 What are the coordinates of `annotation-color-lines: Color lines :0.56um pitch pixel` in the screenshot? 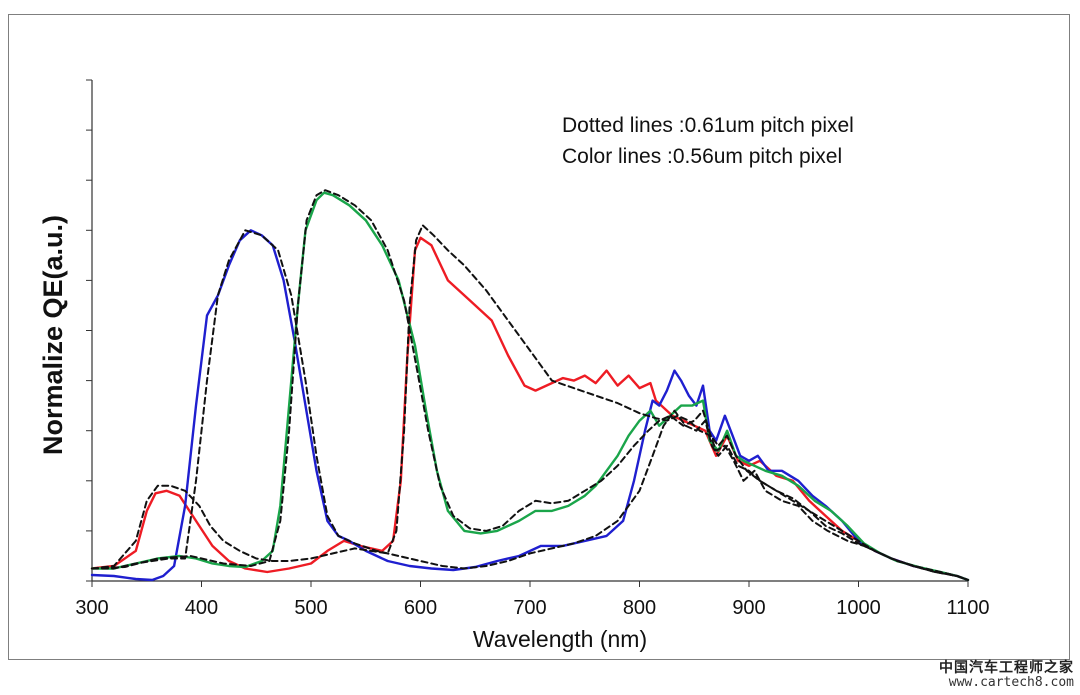 It's located at (702, 156).